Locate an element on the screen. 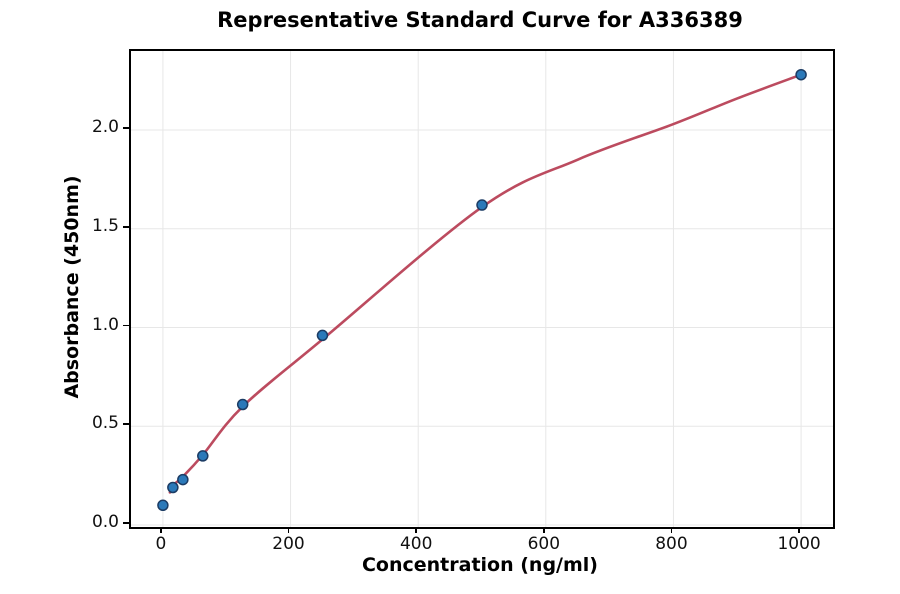  x-axis-label: Concentration (ng/ml) is located at coordinates (479, 565).